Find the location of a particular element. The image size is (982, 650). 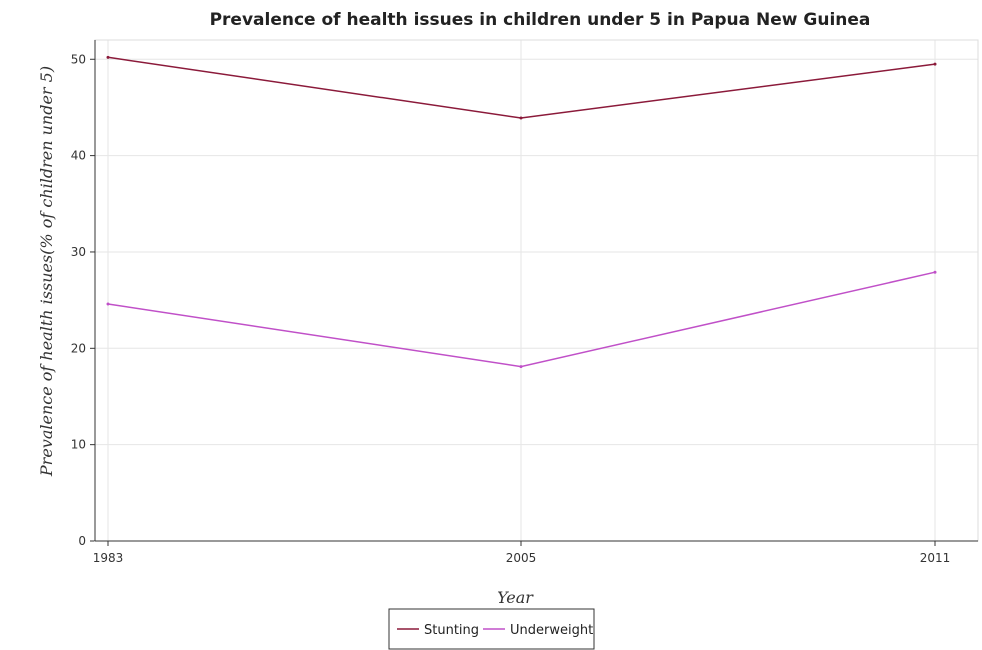

legend-label-stunting: Stunting is located at coordinates (451, 630).